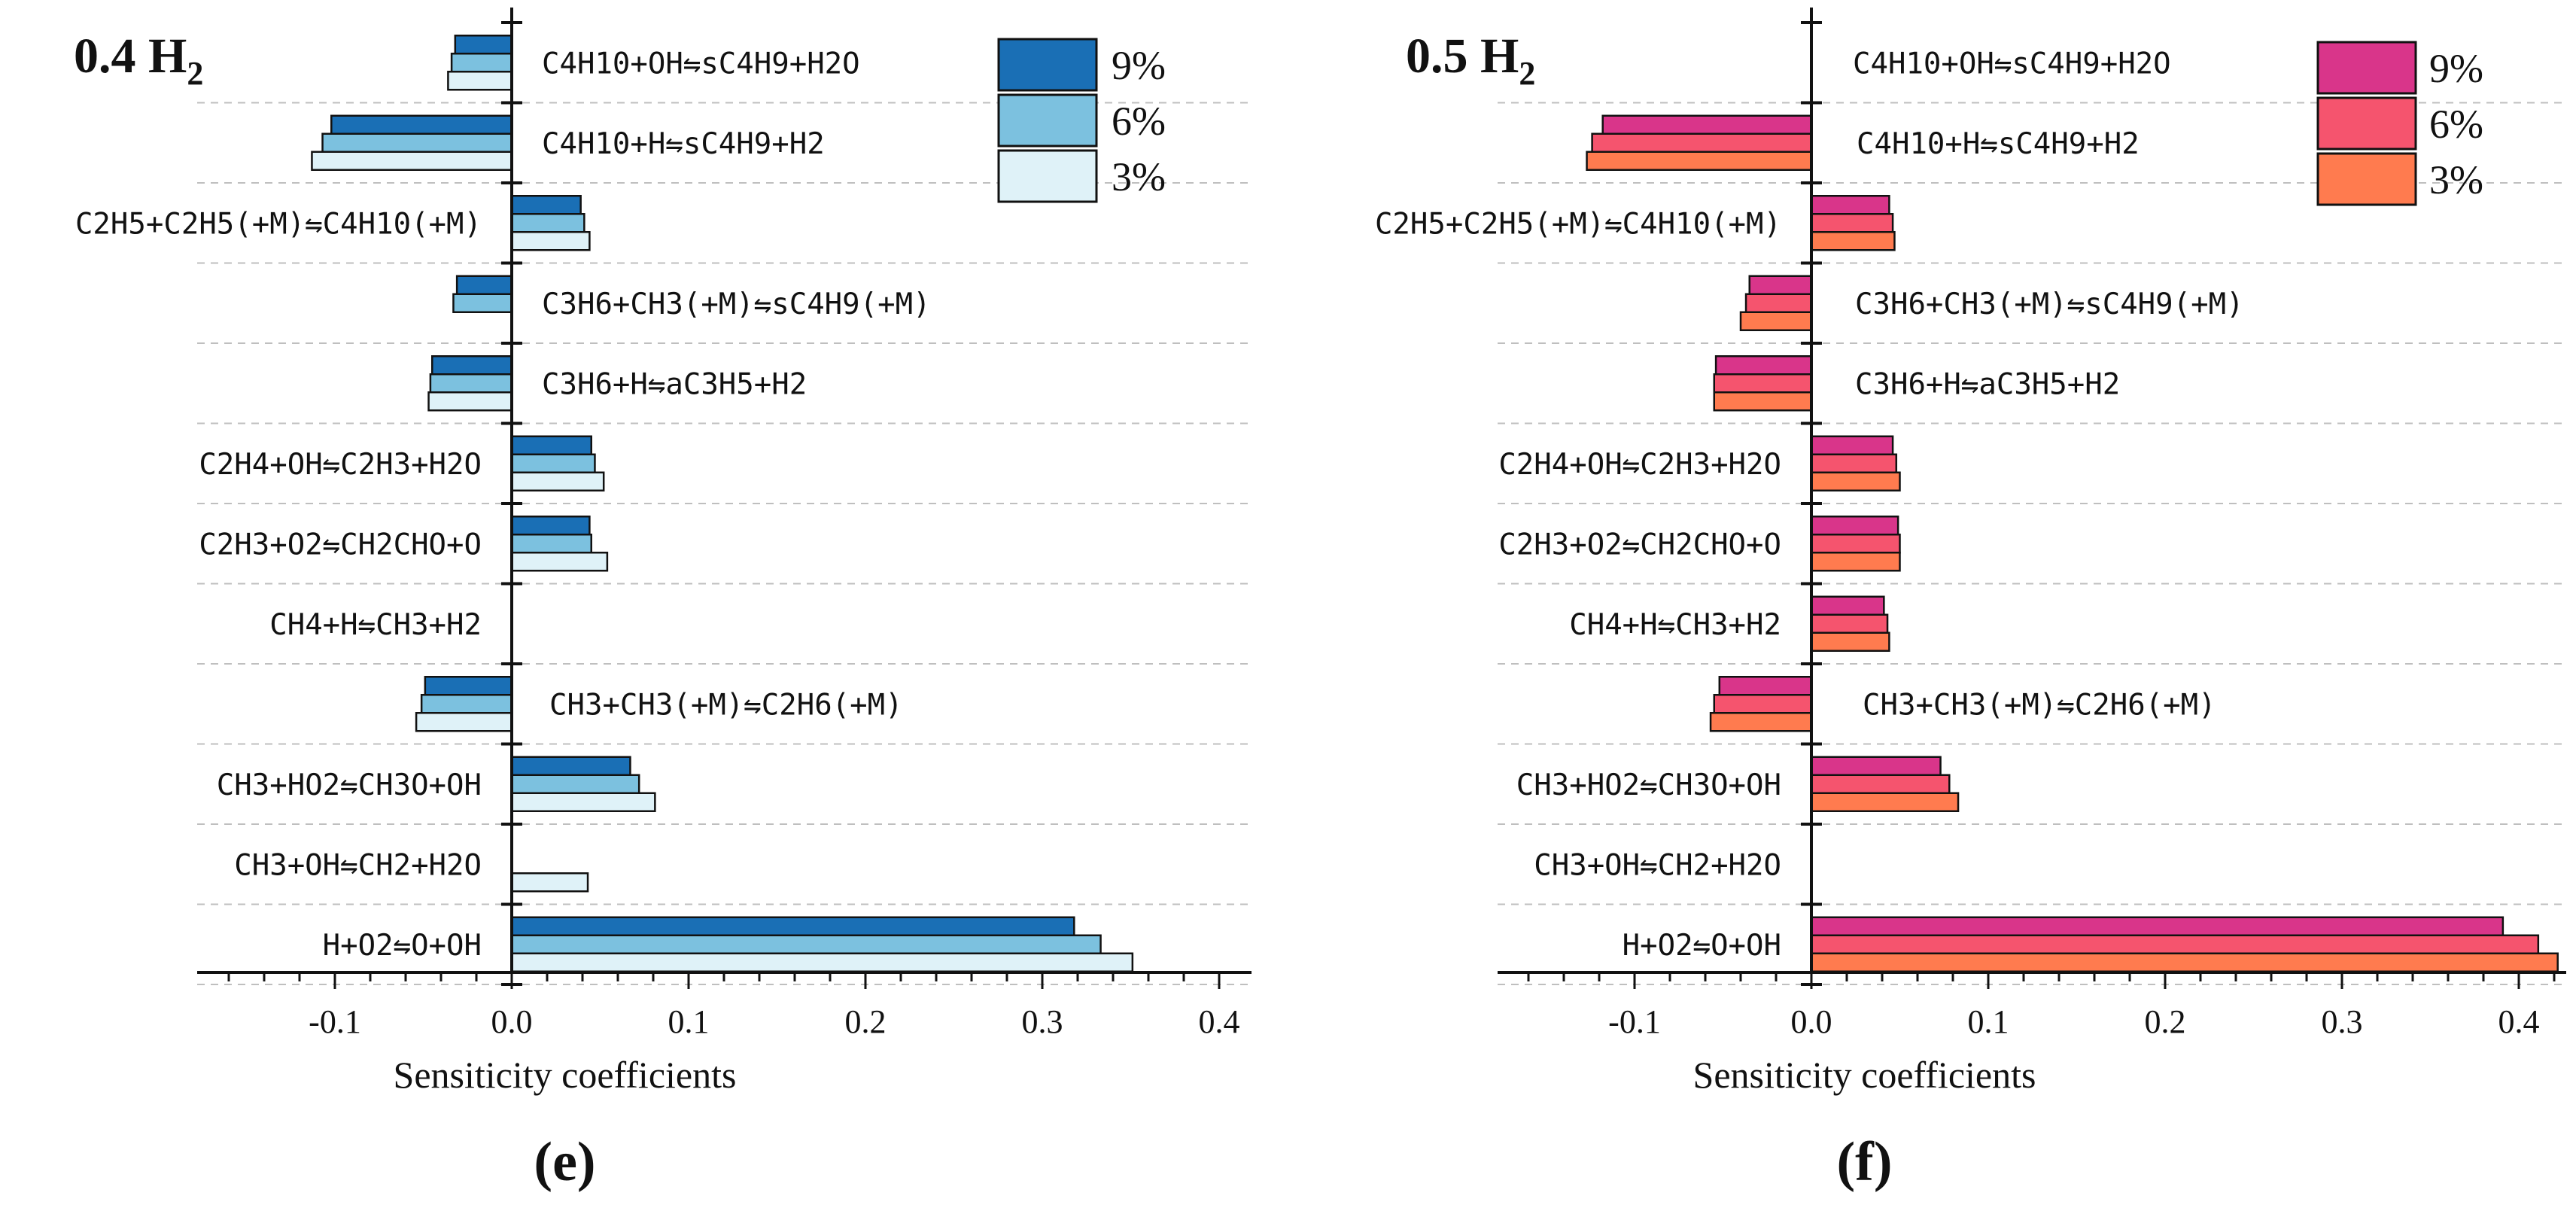 The width and height of the screenshot is (2576, 1211). I want to click on x-tick-label: 0.2, so click(866, 1021).